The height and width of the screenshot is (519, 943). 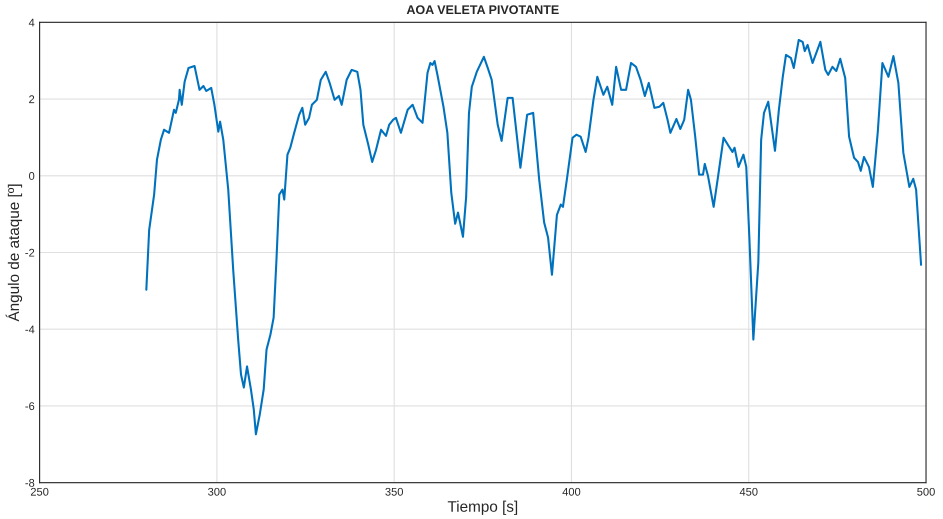 What do you see at coordinates (29, 482) in the screenshot?
I see `y-tick-label: -8` at bounding box center [29, 482].